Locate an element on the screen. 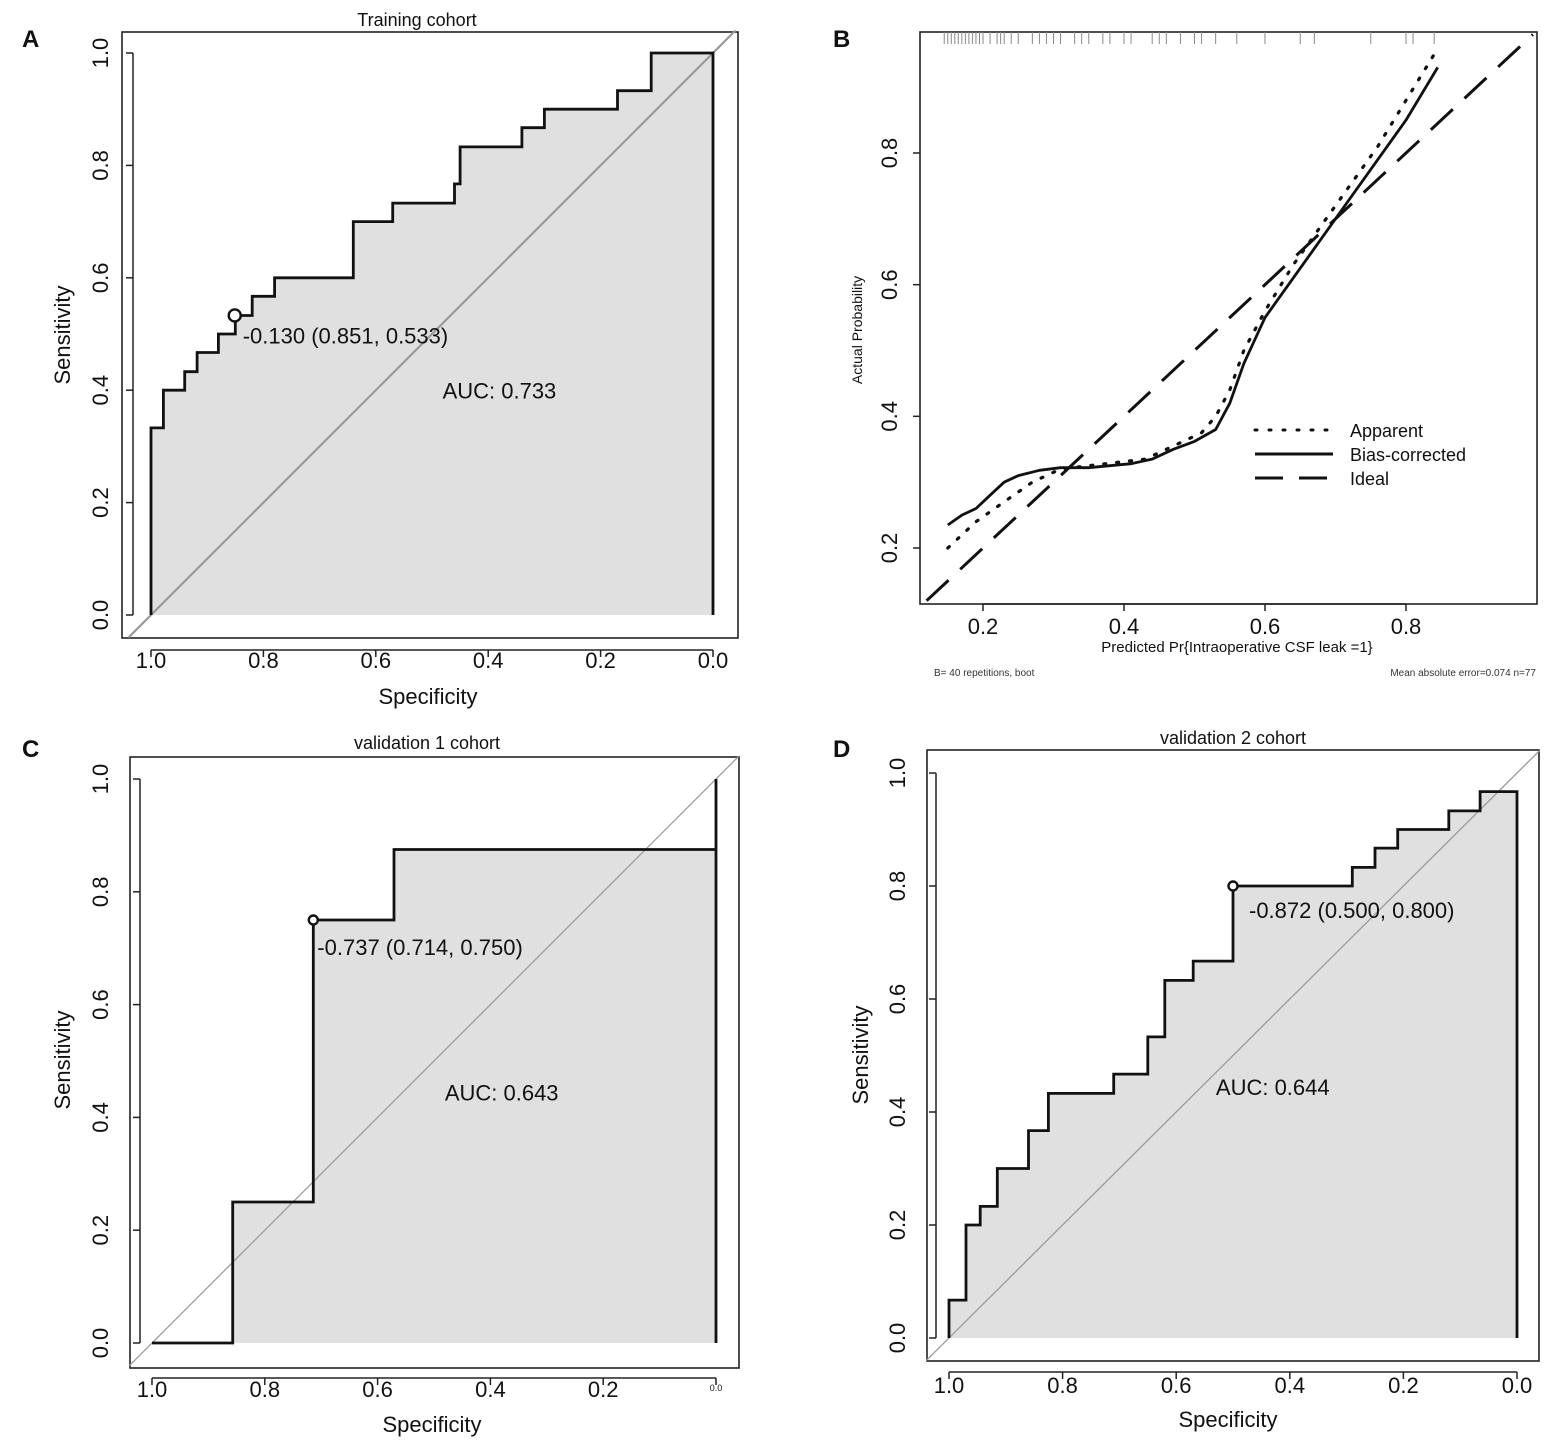 The image size is (1550, 1451). panel-d-y-tick-label: 0.6 is located at coordinates (897, 999).